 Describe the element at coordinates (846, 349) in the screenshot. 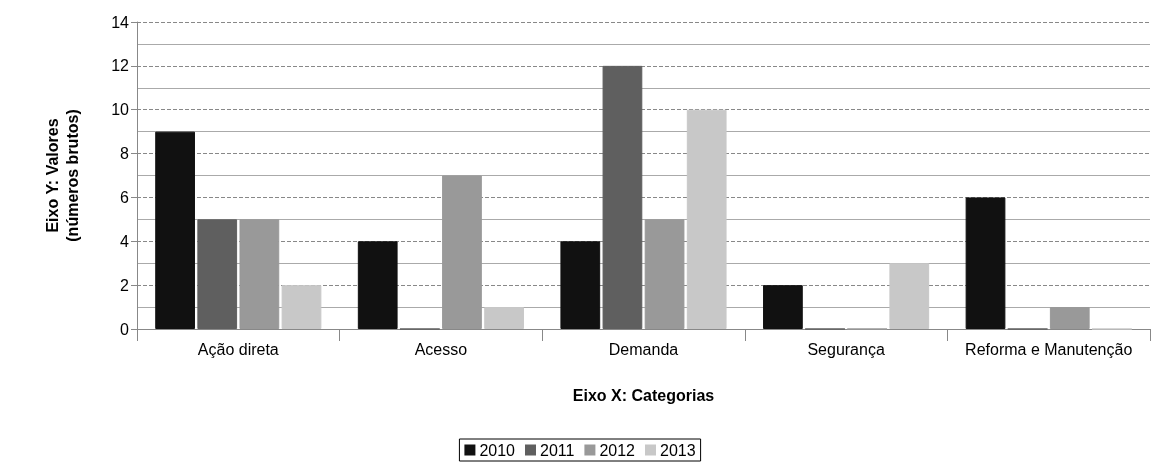

I see `x-tick-label: Segurança` at that location.